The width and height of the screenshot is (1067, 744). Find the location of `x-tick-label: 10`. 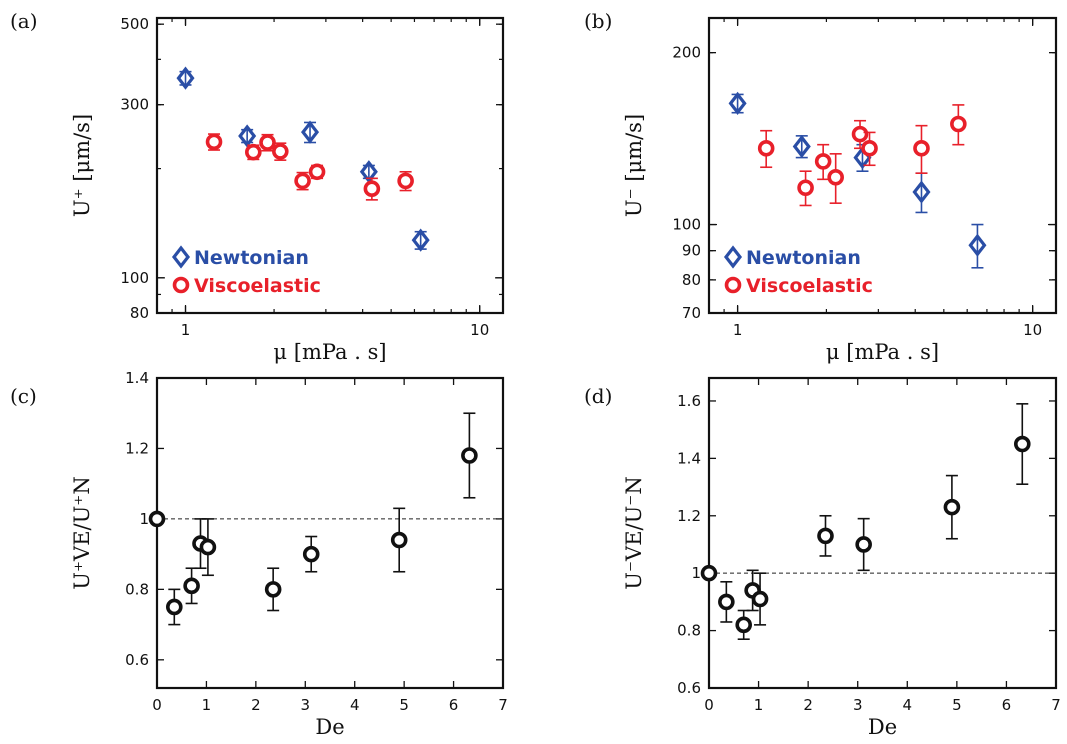

x-tick-label: 10 is located at coordinates (1032, 330).